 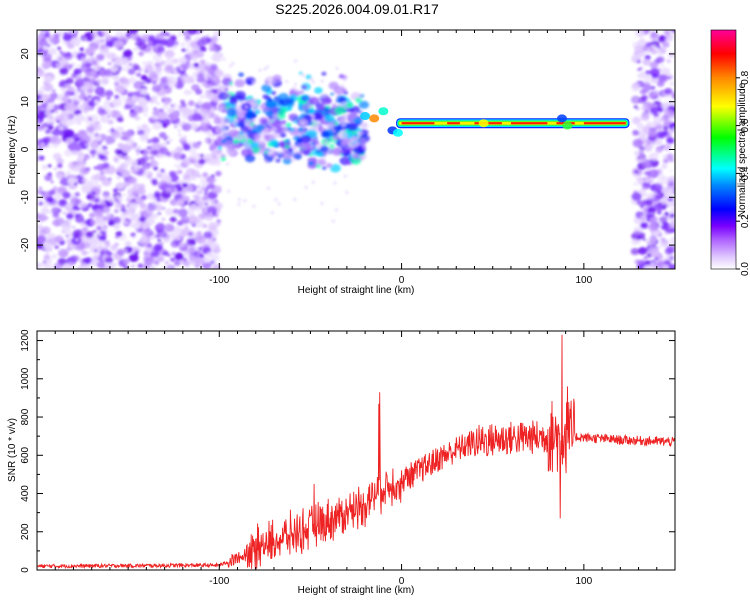 I want to click on heatmap-x-tick-label: 0, so click(x=402, y=280).